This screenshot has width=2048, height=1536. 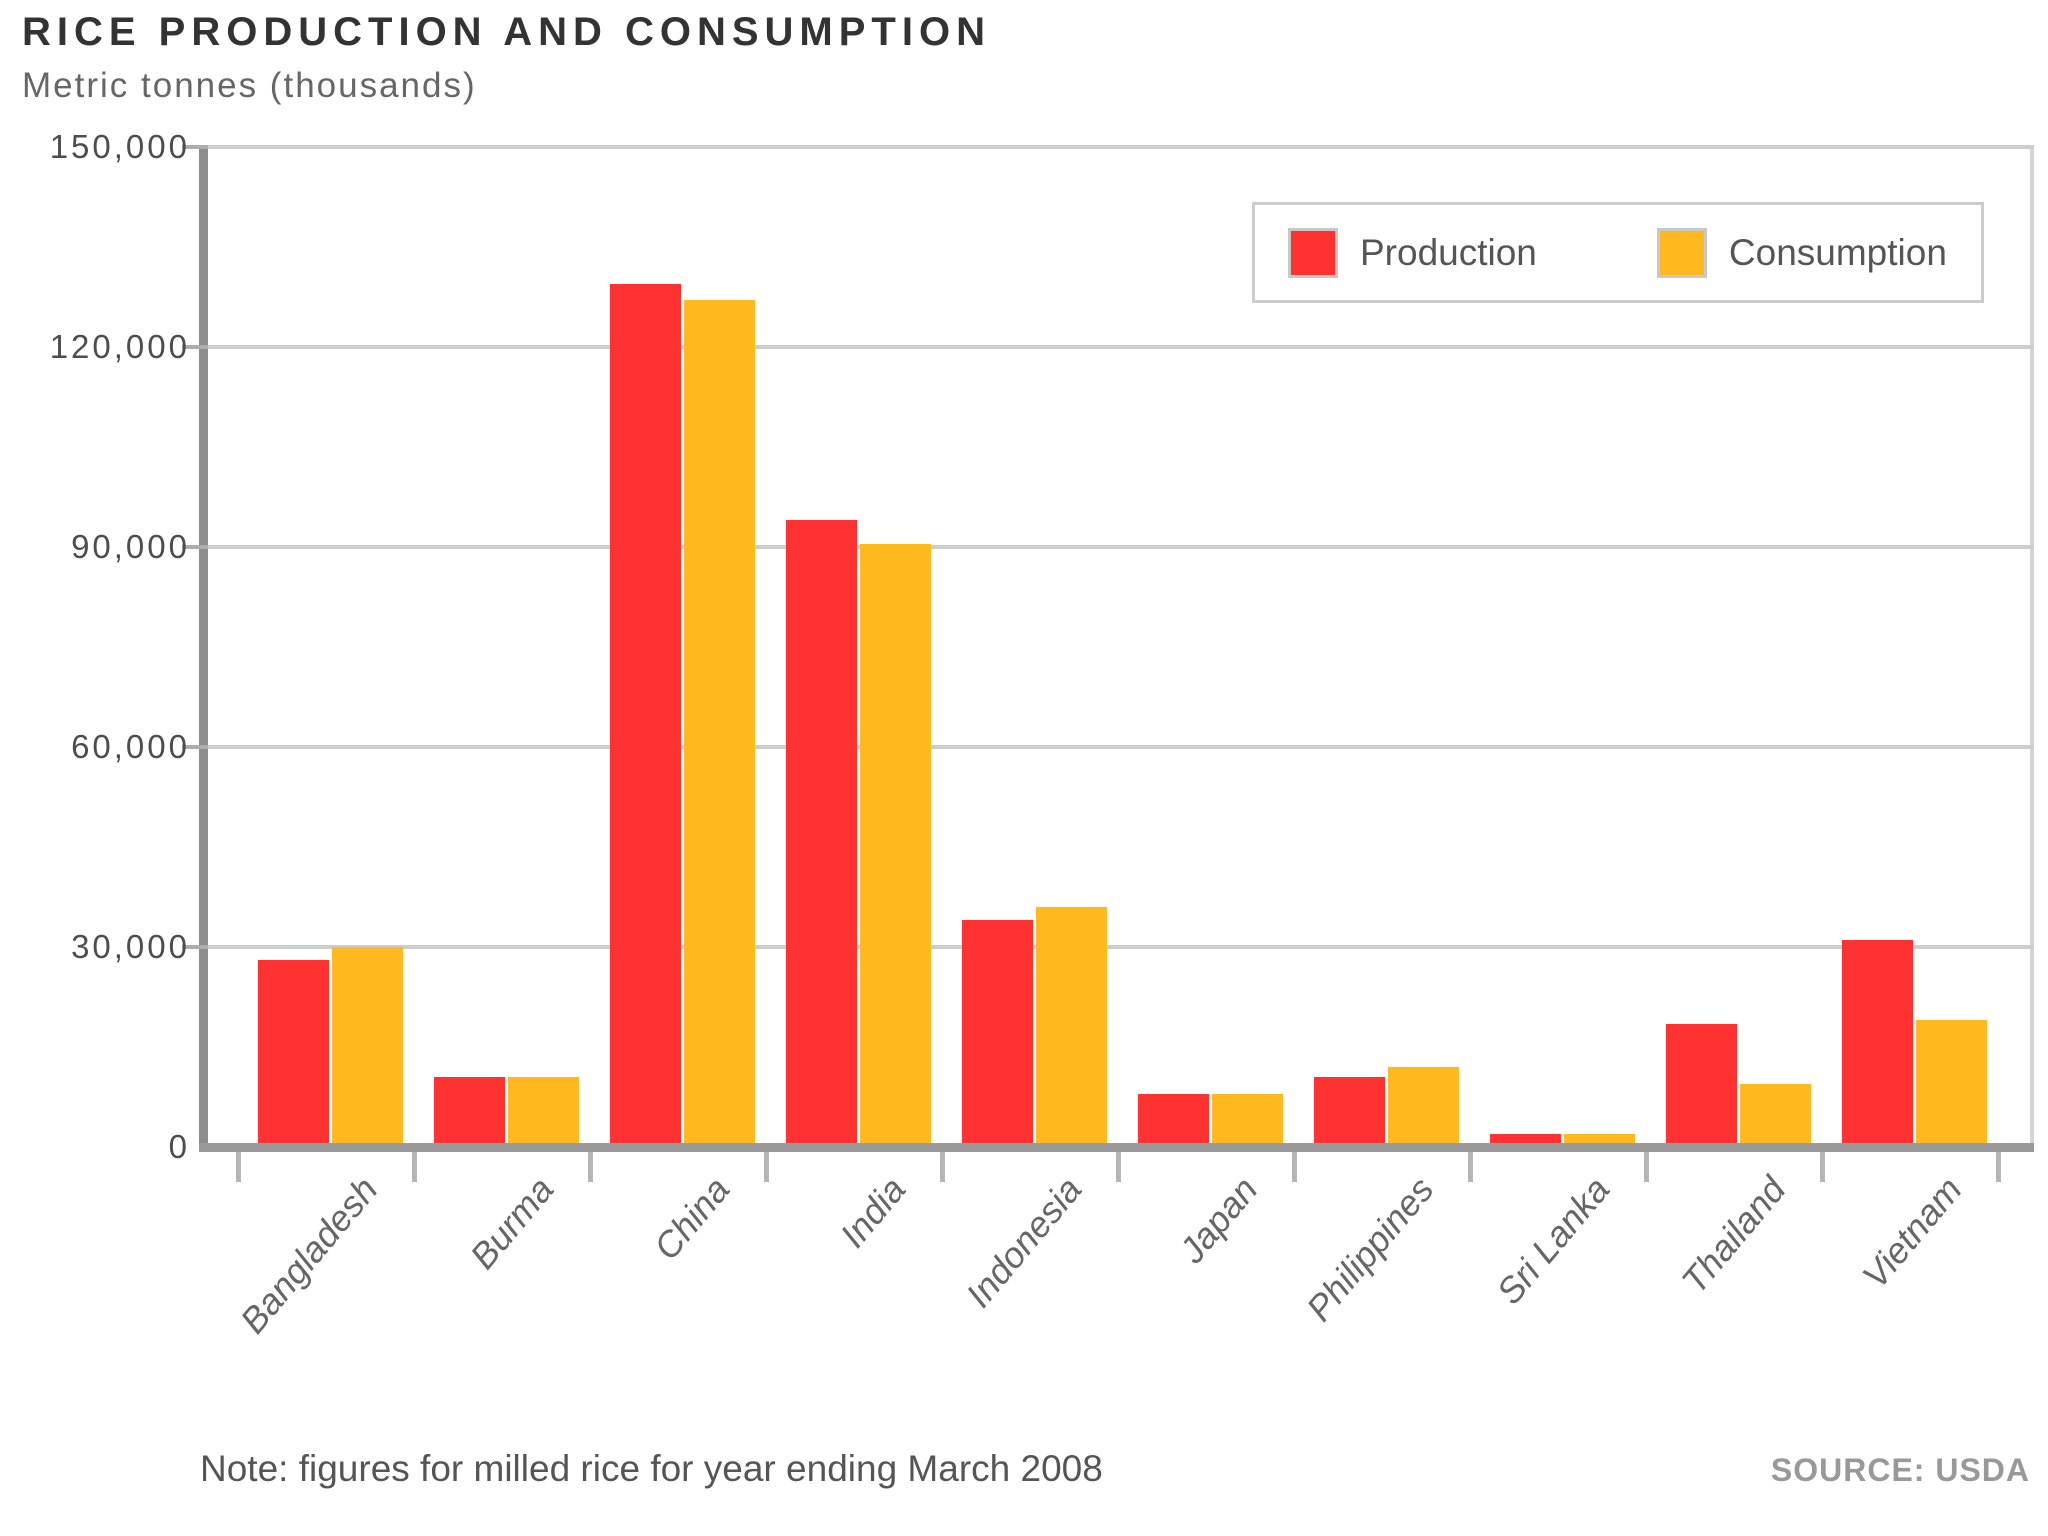 What do you see at coordinates (543, 1112) in the screenshot?
I see `bar-consumption-burma` at bounding box center [543, 1112].